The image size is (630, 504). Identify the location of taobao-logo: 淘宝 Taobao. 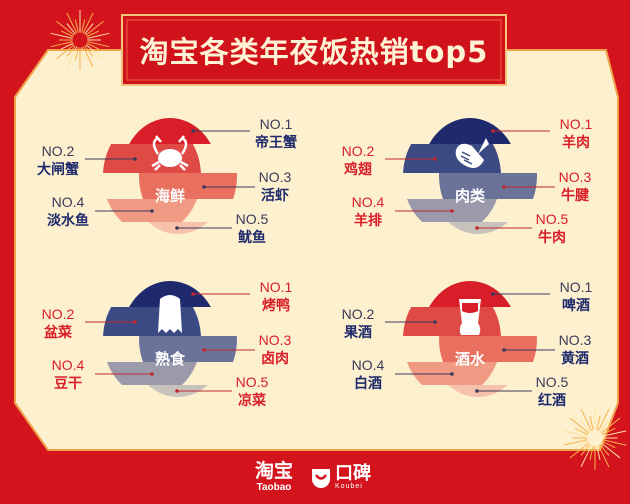
(274, 477).